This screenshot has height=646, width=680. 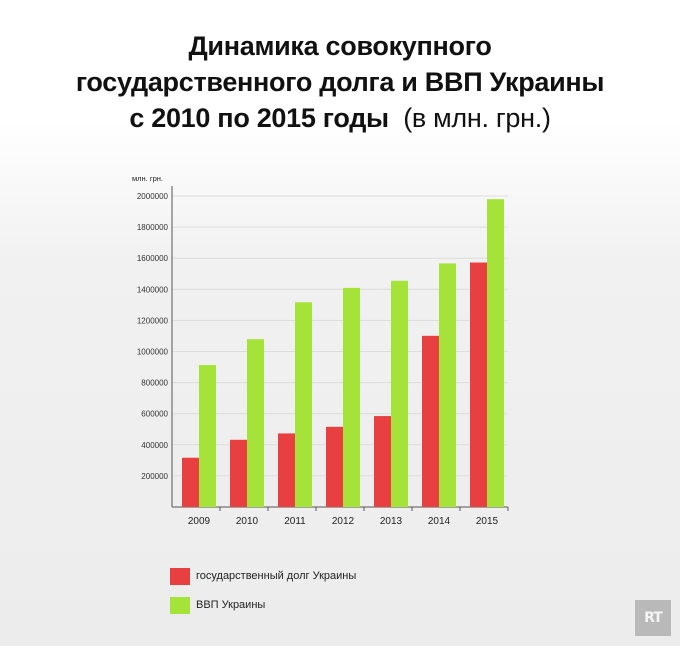 What do you see at coordinates (153, 320) in the screenshot?
I see `y-tick-label: 1200000` at bounding box center [153, 320].